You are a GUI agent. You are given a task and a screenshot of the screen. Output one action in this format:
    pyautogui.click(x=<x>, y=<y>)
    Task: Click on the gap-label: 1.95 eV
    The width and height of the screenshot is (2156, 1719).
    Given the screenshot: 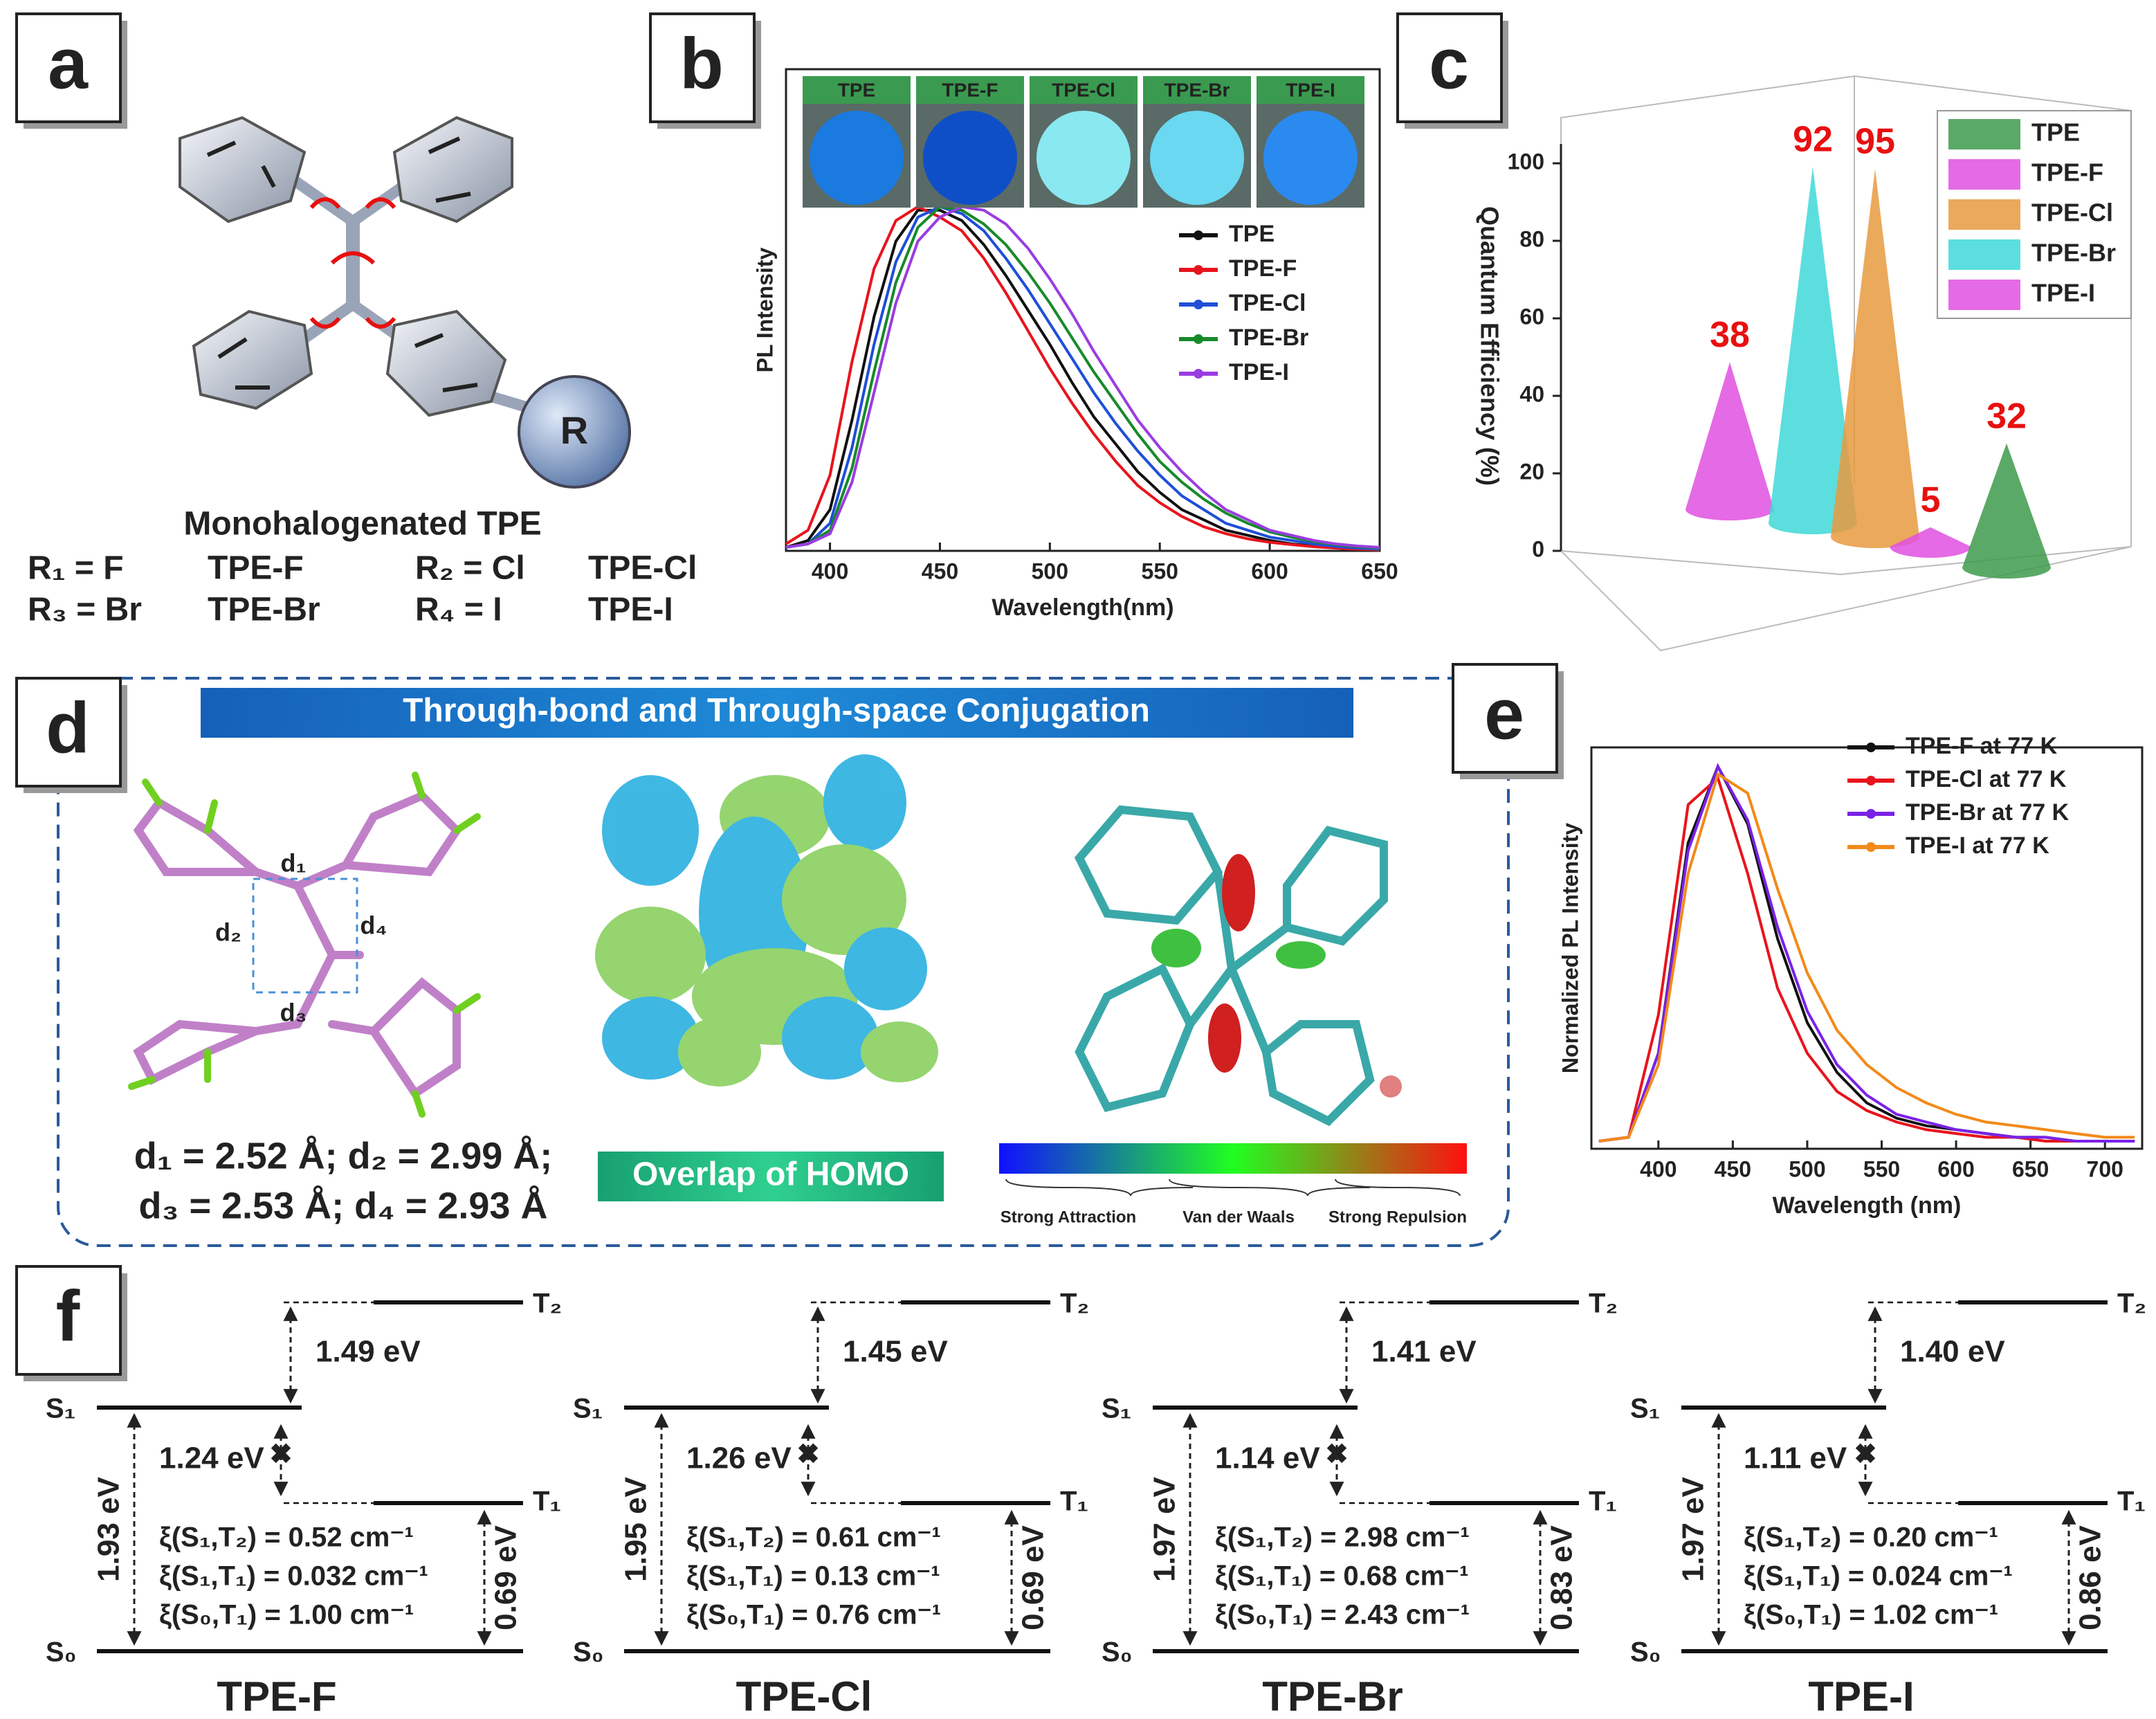 What is the action you would take?
    pyautogui.click(x=636, y=1529)
    